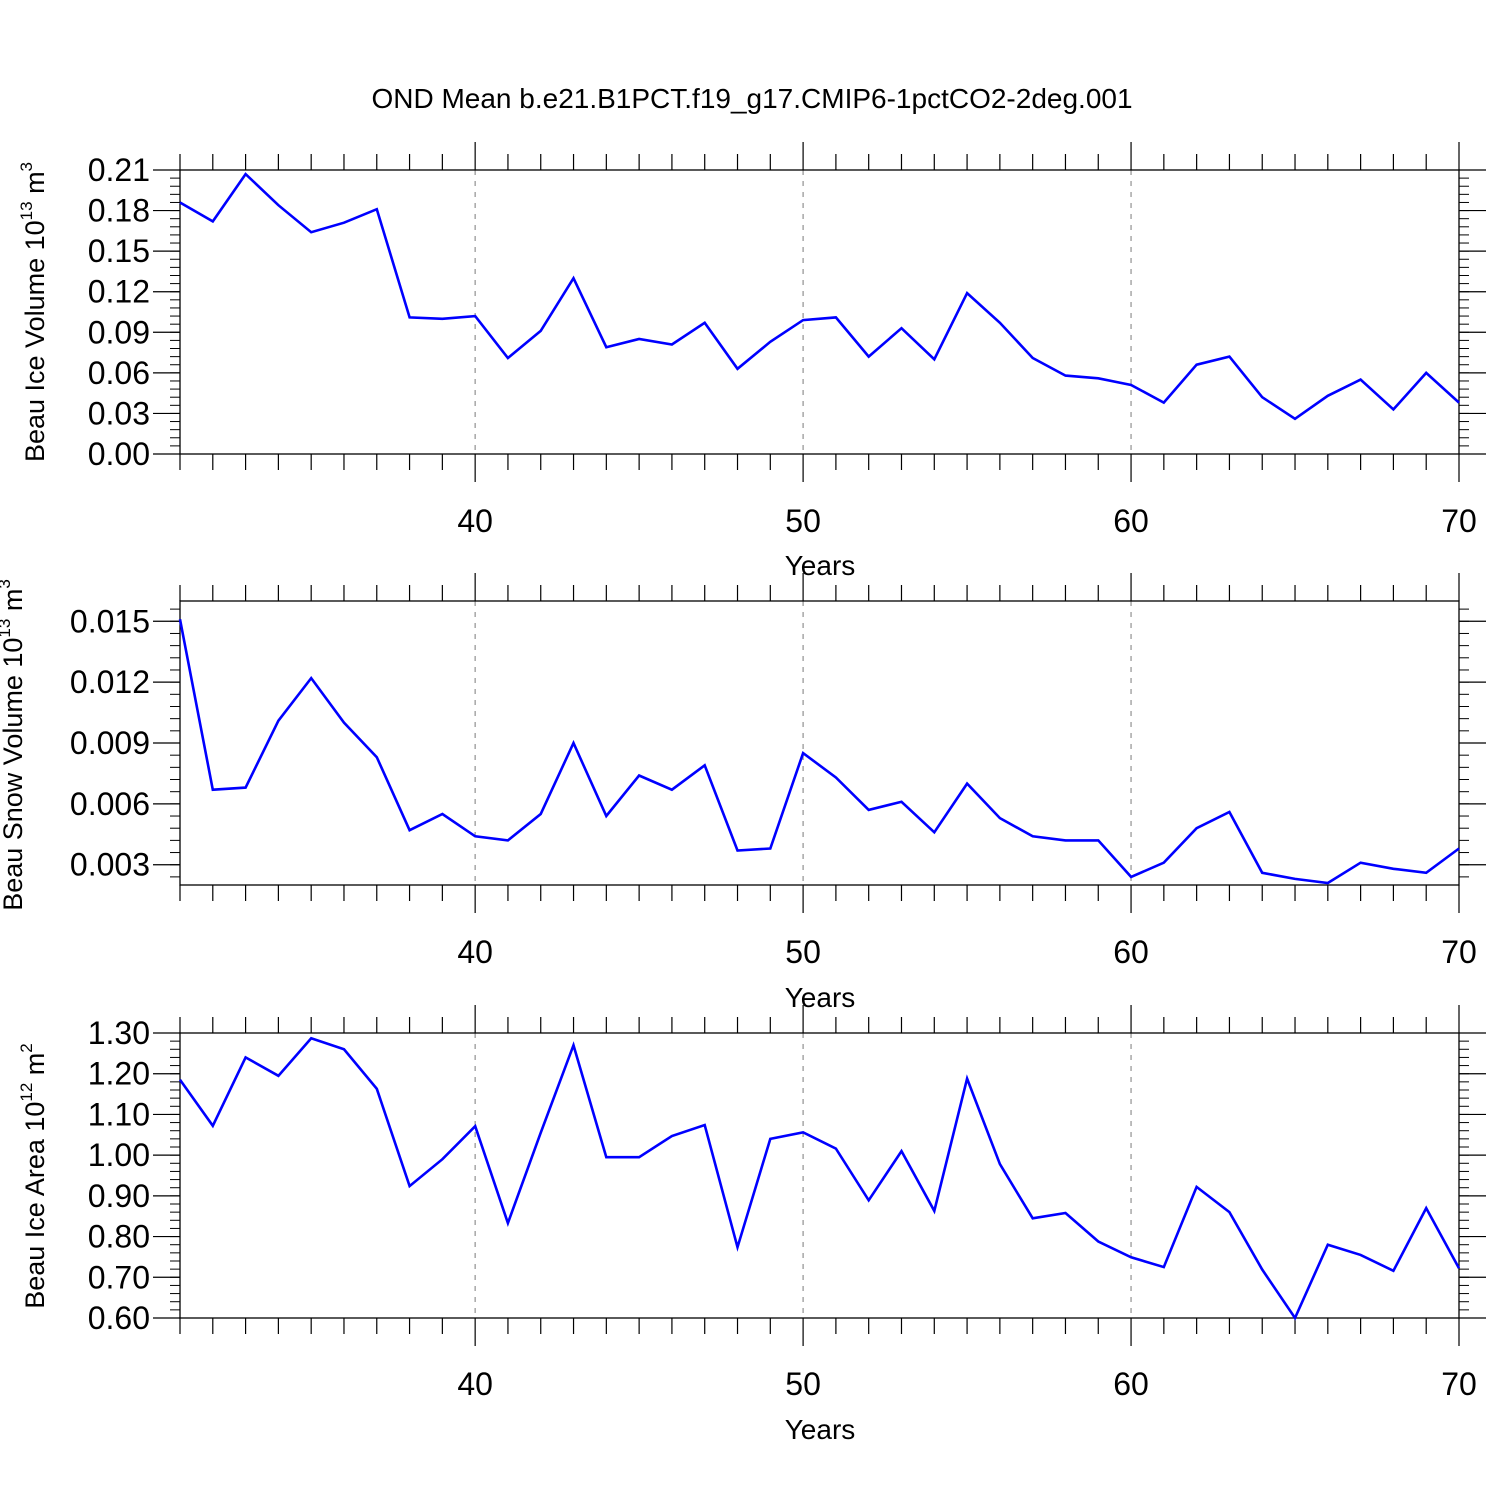  I want to click on y-tick-label: 1.00, so click(119, 1155).